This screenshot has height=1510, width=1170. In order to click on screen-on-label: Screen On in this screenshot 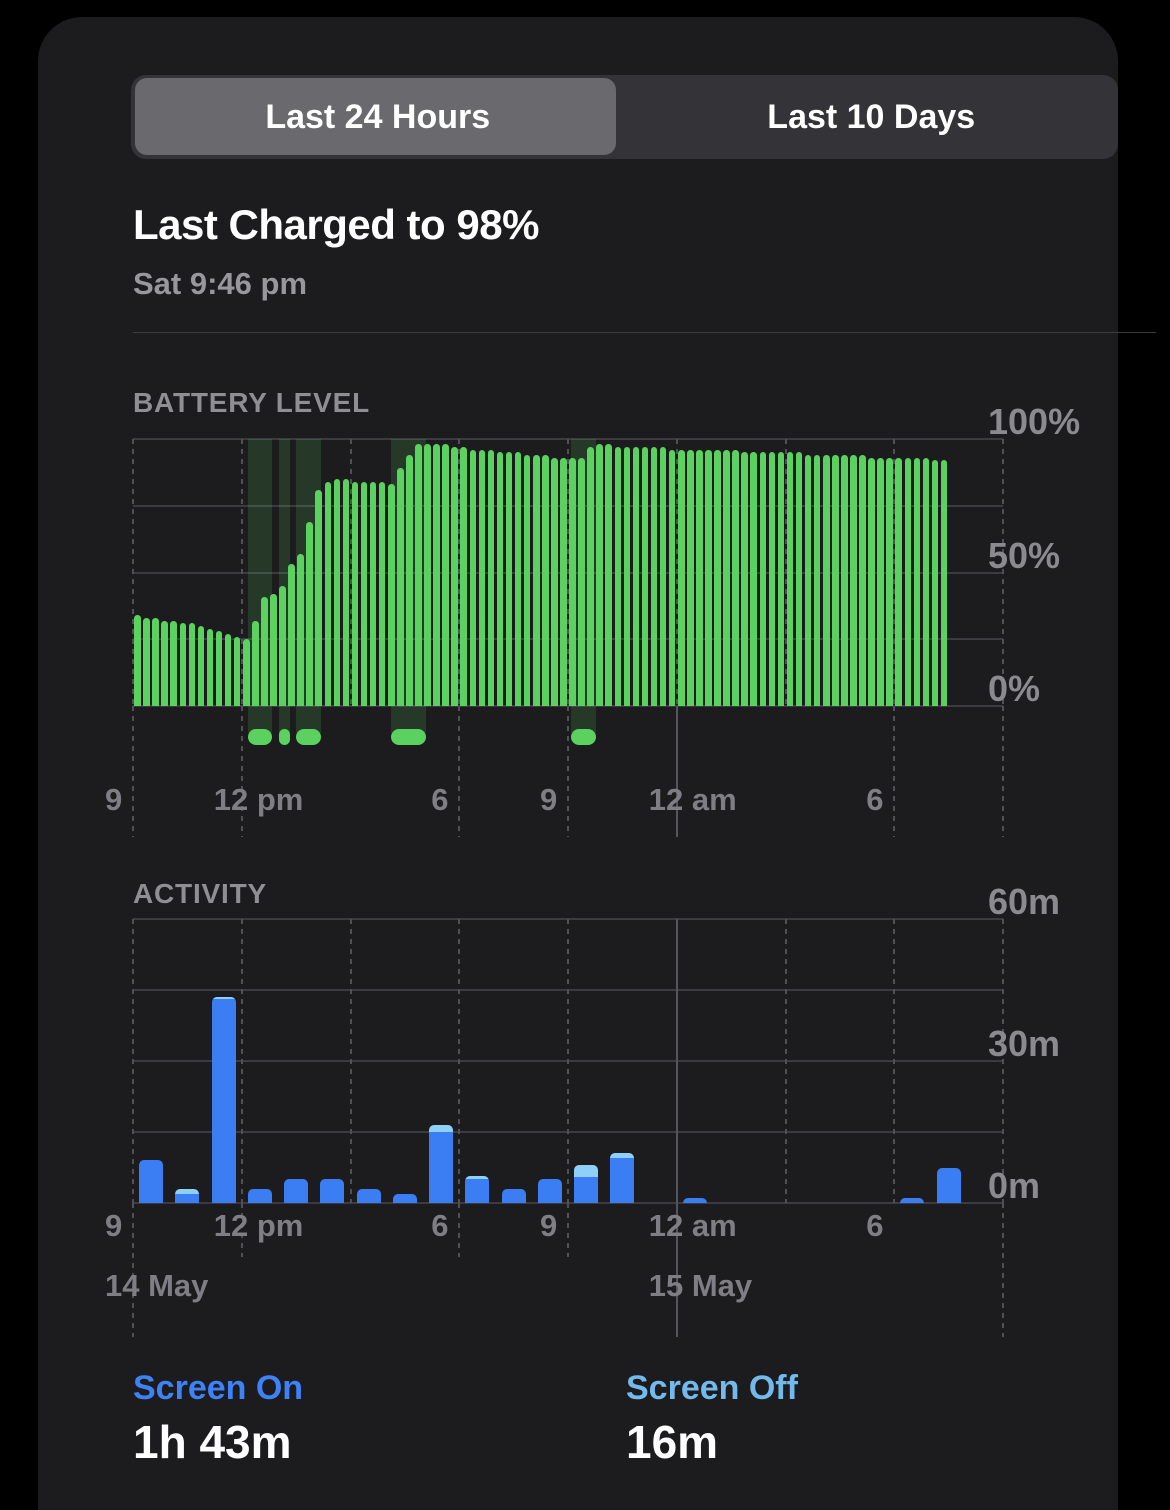, I will do `click(218, 1388)`.